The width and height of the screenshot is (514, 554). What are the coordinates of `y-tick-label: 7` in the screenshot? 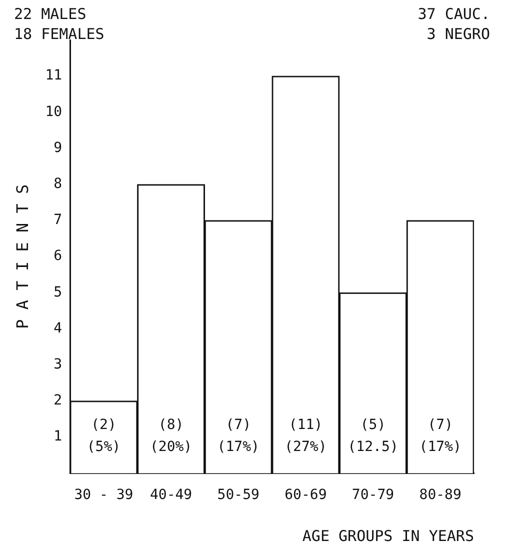 It's located at (58, 220).